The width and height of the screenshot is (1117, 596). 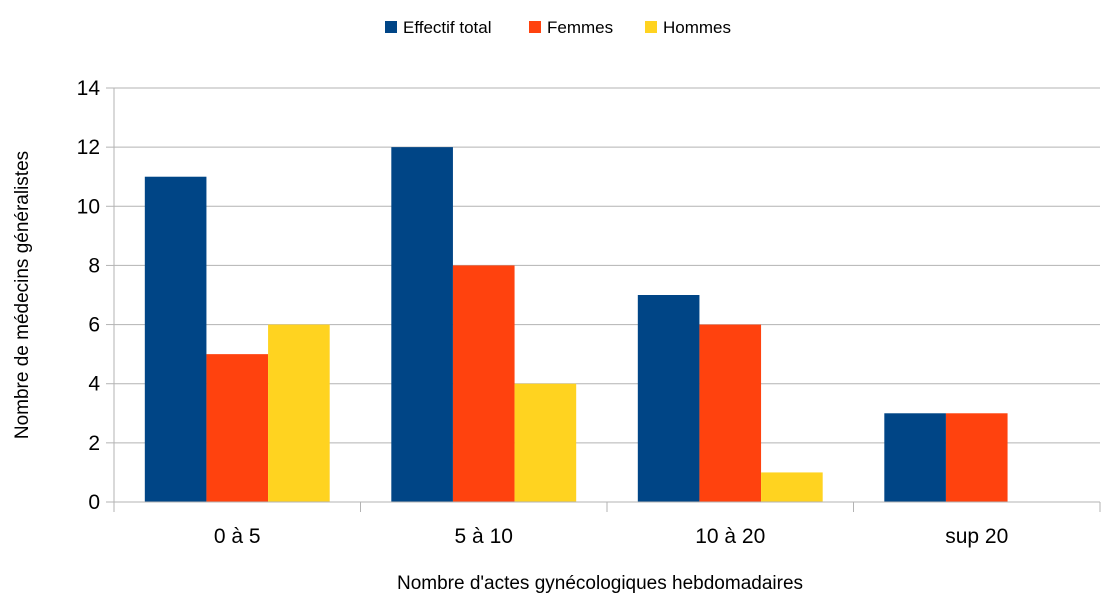 What do you see at coordinates (94, 265) in the screenshot?
I see `y-tick-label: 8` at bounding box center [94, 265].